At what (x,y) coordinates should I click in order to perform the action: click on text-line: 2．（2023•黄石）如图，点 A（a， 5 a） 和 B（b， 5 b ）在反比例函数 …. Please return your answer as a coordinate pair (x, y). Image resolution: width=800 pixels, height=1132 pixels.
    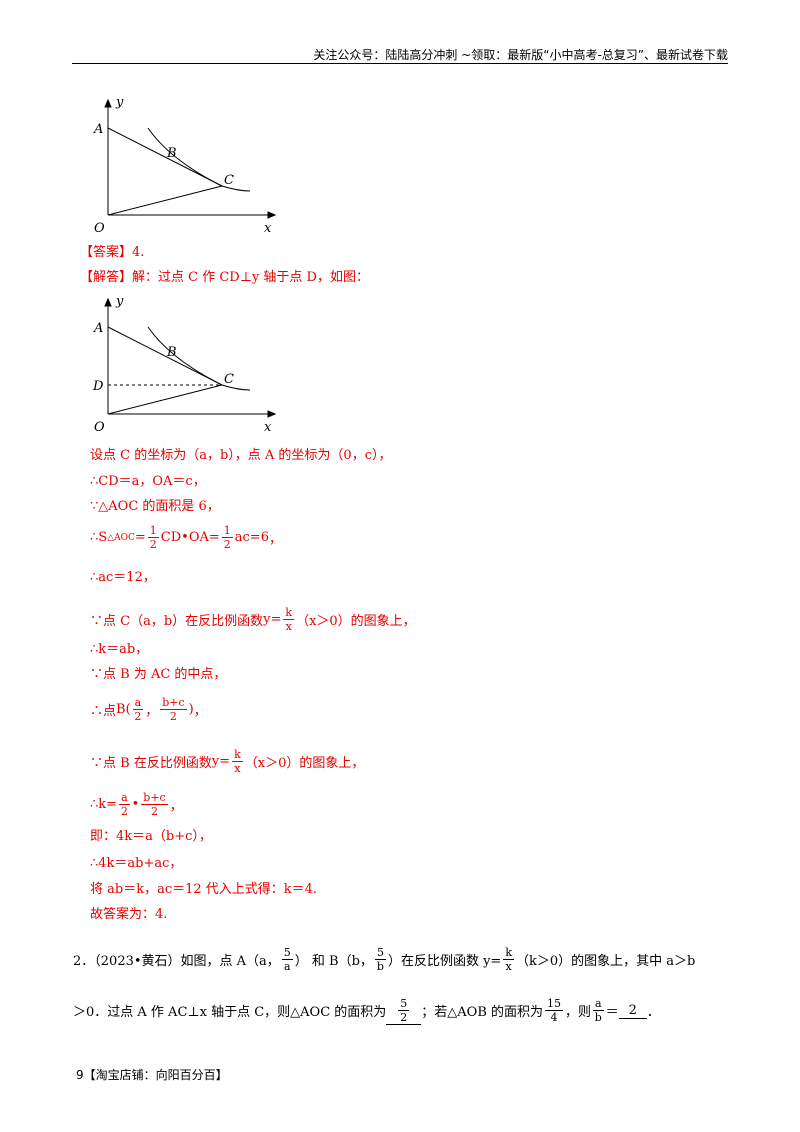
    Looking at the image, I should click on (384, 959).